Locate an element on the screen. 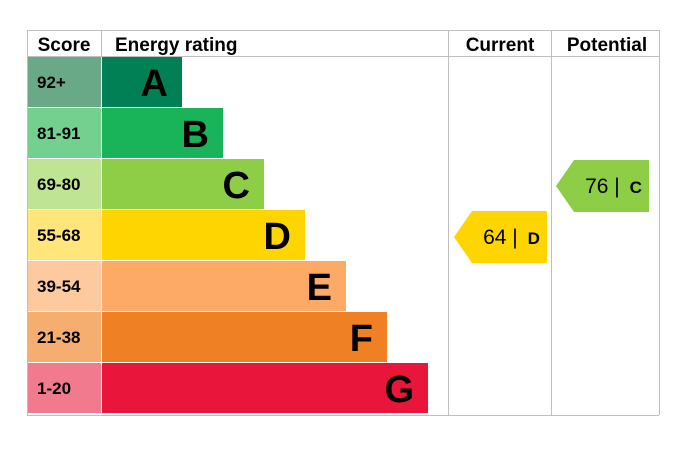  score-cell-e is located at coordinates (64, 286).